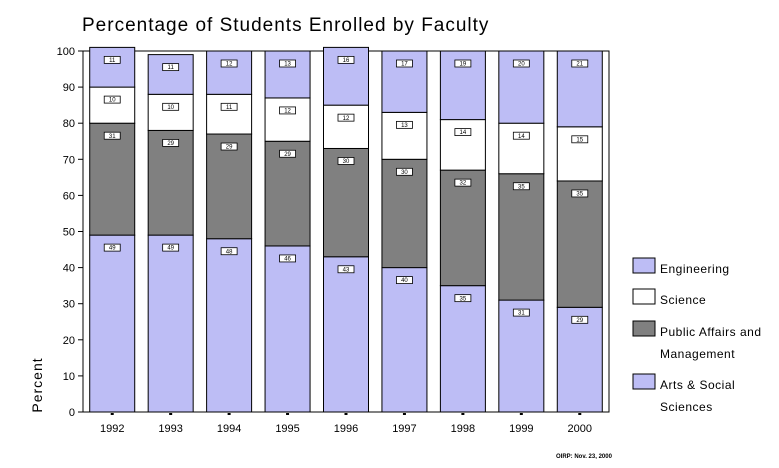 The width and height of the screenshot is (779, 468). I want to click on y-tick-label: 70, so click(69, 160).